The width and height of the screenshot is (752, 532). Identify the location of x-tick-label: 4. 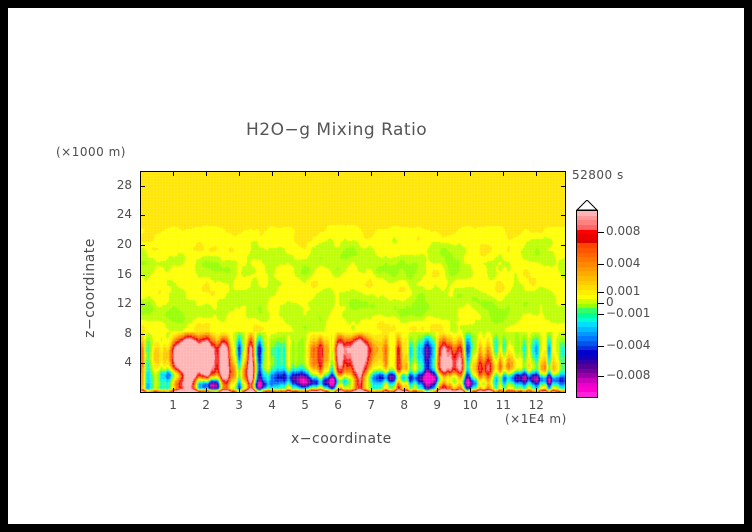
(272, 405).